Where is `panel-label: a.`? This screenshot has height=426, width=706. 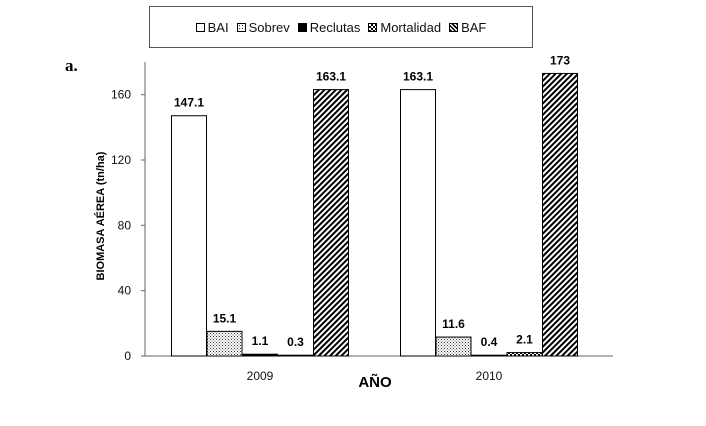 panel-label: a. is located at coordinates (71, 65).